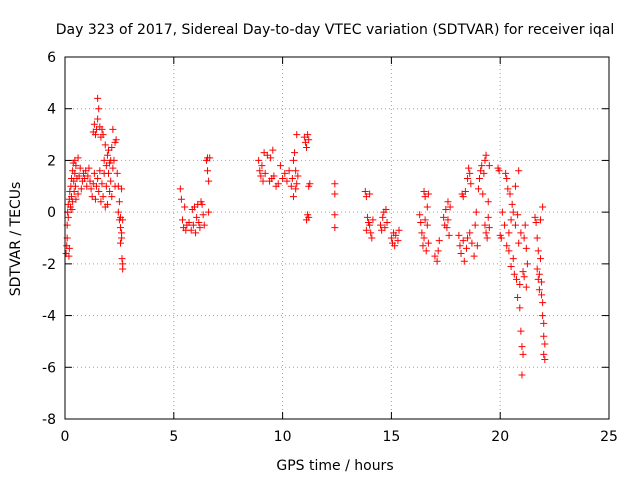 The width and height of the screenshot is (640, 480). What do you see at coordinates (609, 437) in the screenshot?
I see `x-tick-label: 25` at bounding box center [609, 437].